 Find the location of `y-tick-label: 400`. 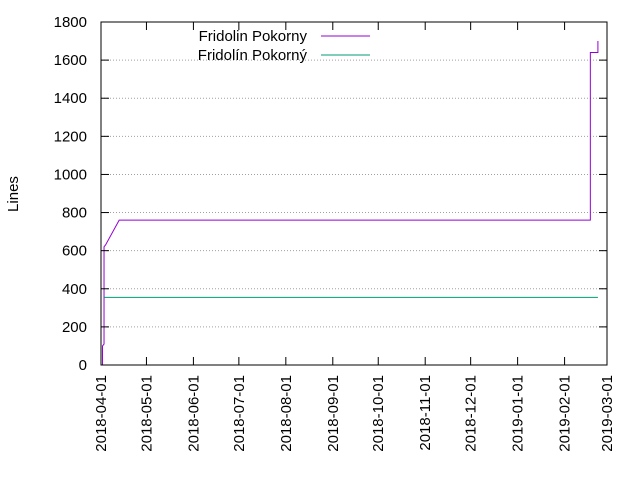

y-tick-label: 400 is located at coordinates (74, 289).